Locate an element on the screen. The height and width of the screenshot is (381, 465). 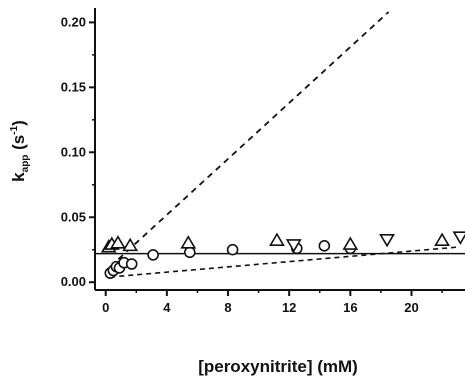
data-points is located at coordinates (282, 255).